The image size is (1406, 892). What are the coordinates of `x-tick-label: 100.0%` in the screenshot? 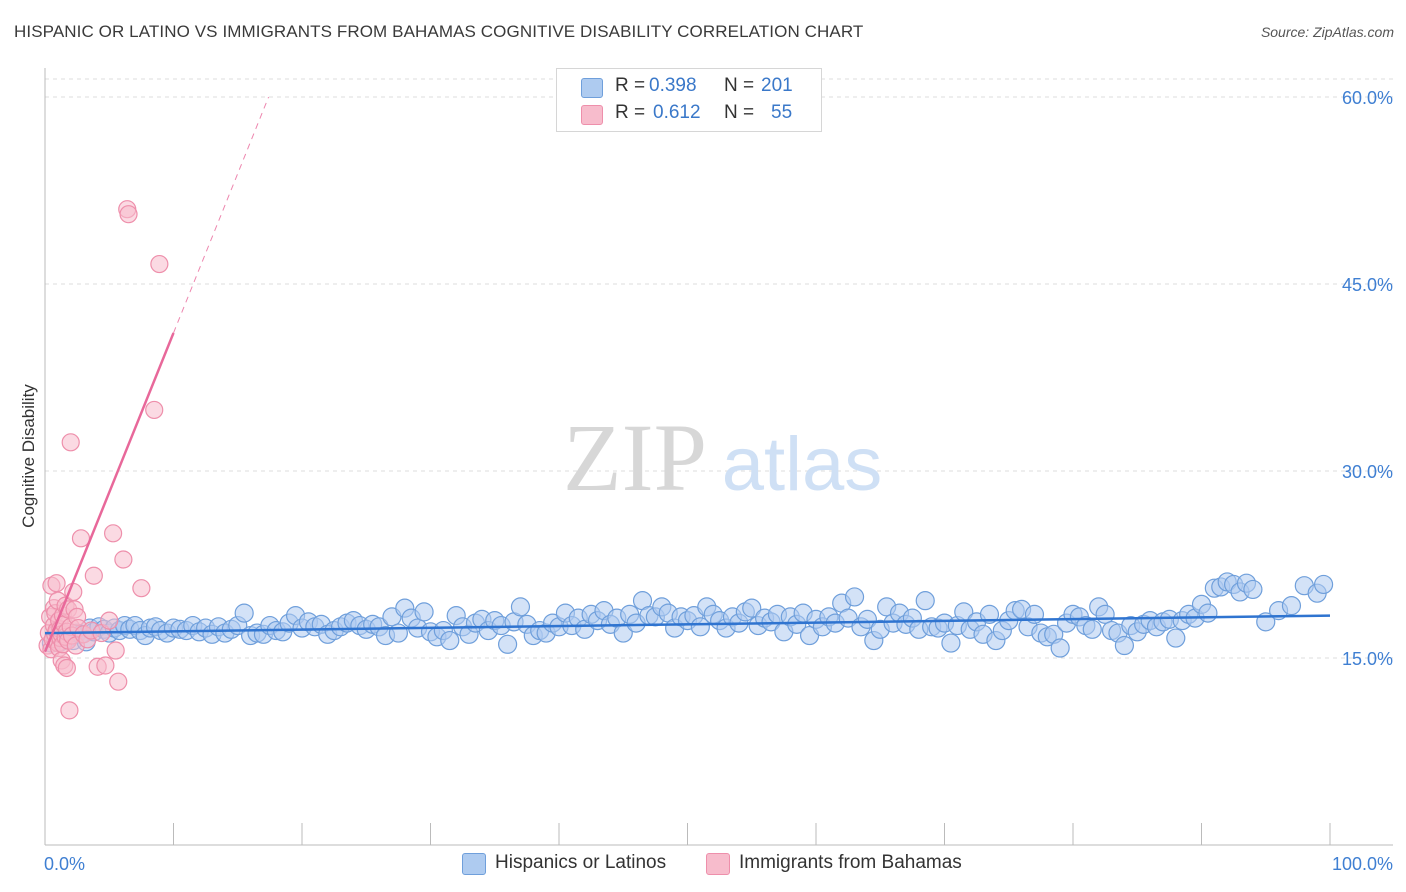 It's located at (1362, 864).